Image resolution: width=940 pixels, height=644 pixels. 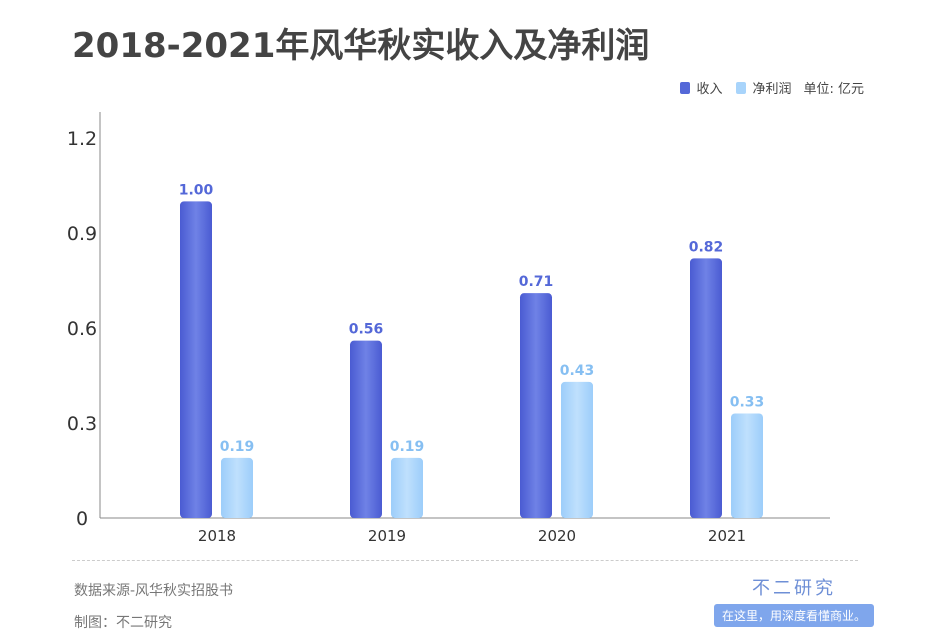 What do you see at coordinates (706, 247) in the screenshot?
I see `data-label: 0.82` at bounding box center [706, 247].